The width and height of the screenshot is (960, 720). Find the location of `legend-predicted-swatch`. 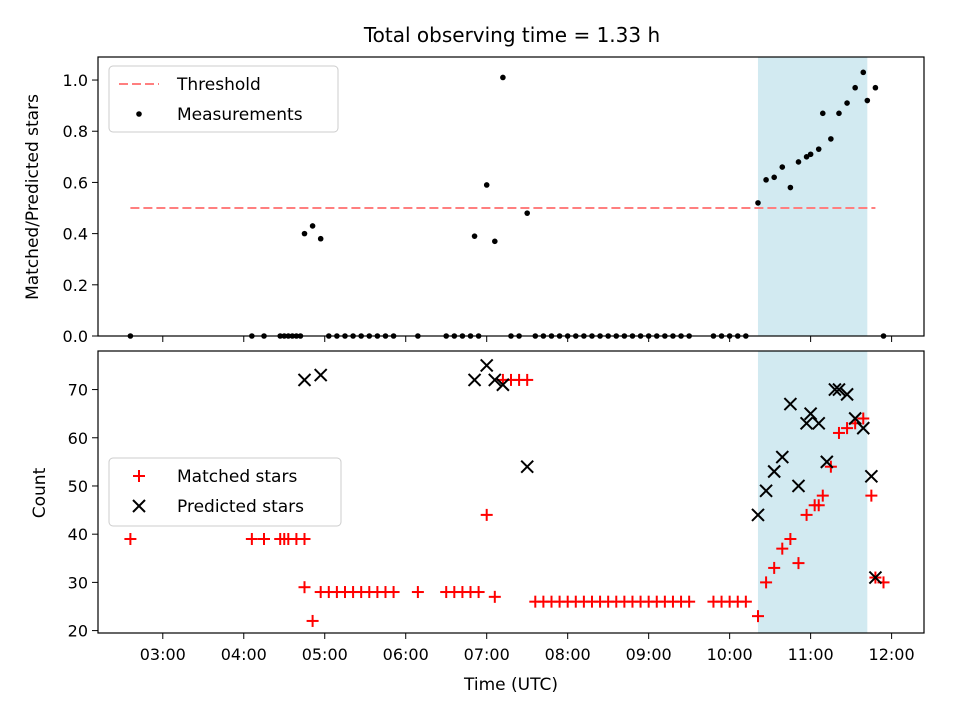

legend-predicted-swatch is located at coordinates (139, 506).